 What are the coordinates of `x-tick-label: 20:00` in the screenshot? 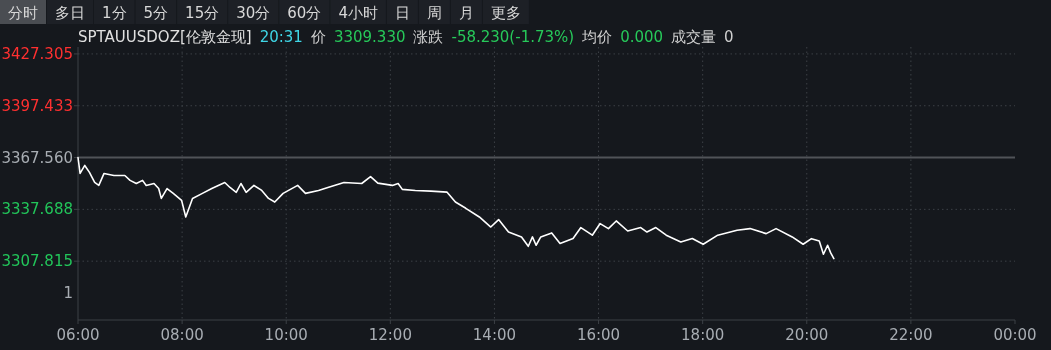 It's located at (807, 335).